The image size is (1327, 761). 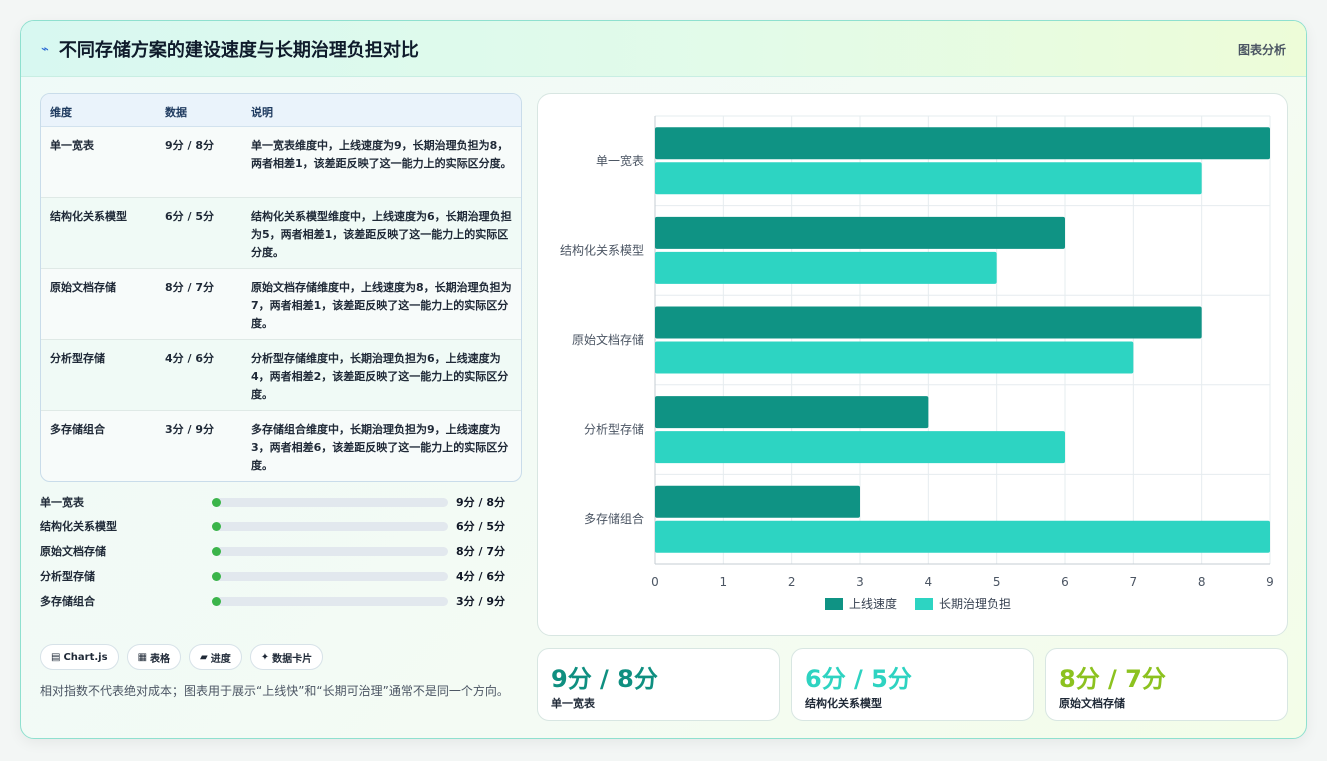 What do you see at coordinates (614, 429) in the screenshot?
I see `category-label: 分析型存储` at bounding box center [614, 429].